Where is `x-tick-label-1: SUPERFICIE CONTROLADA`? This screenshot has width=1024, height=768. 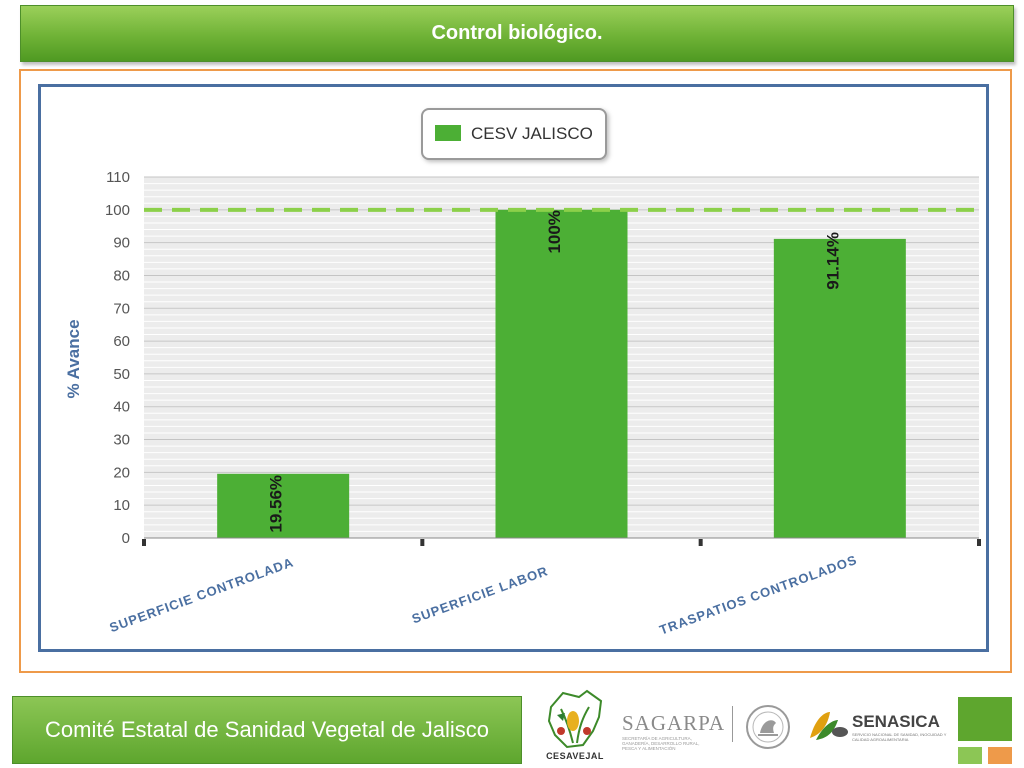 x-tick-label-1: SUPERFICIE CONTROLADA is located at coordinates (201, 594).